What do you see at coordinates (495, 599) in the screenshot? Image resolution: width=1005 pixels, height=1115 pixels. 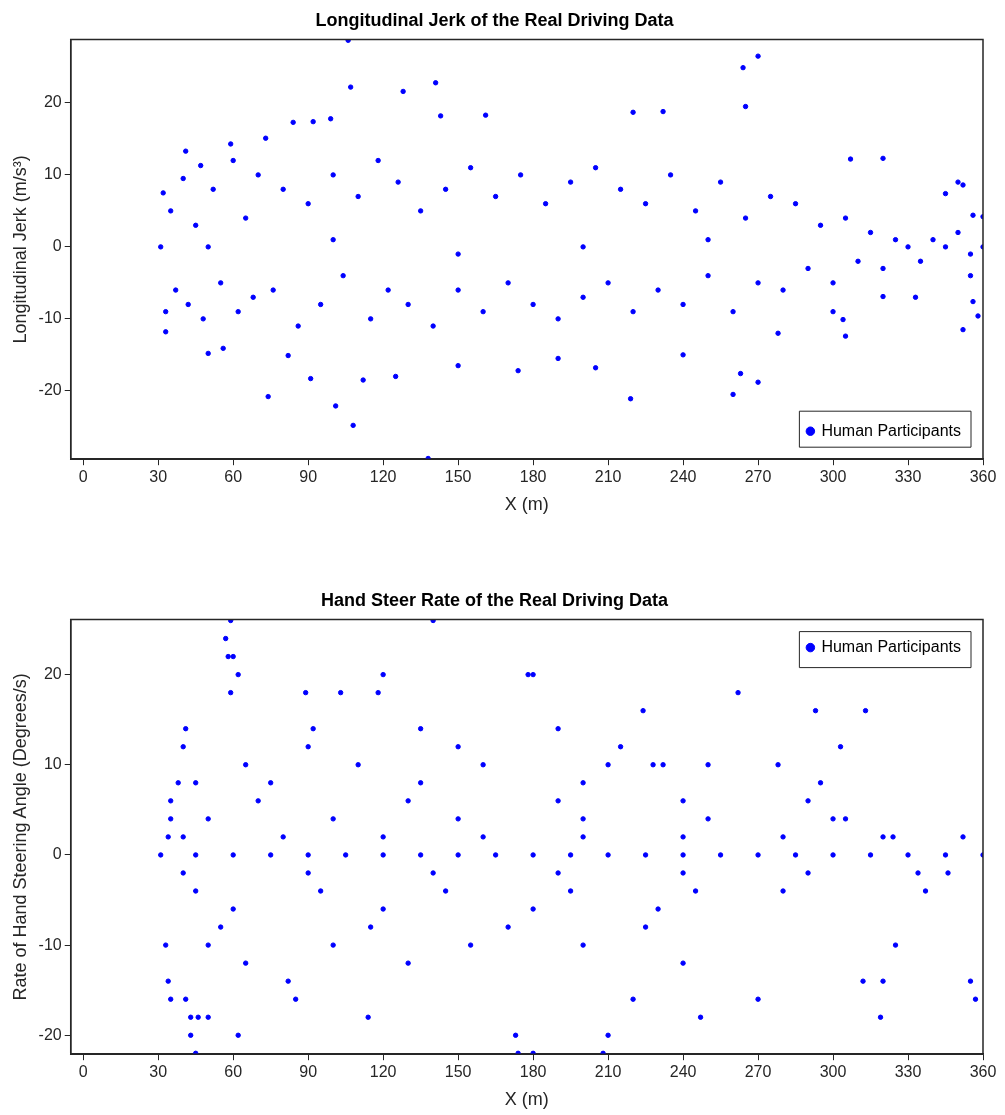 I see `chart-title: Hand Steer Rate of the Real Driving Data` at bounding box center [495, 599].